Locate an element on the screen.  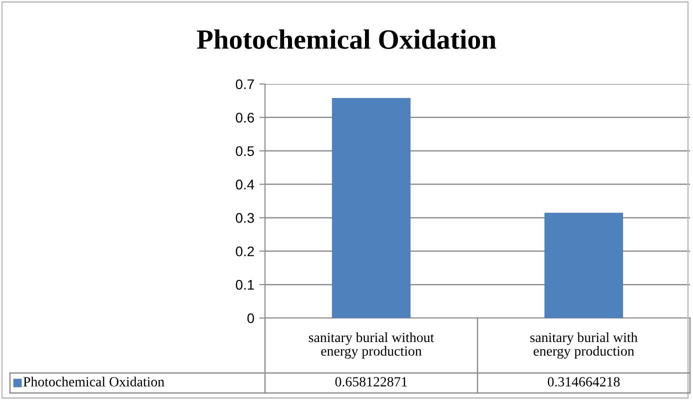
y-tick-label: 0.3 is located at coordinates (245, 218).